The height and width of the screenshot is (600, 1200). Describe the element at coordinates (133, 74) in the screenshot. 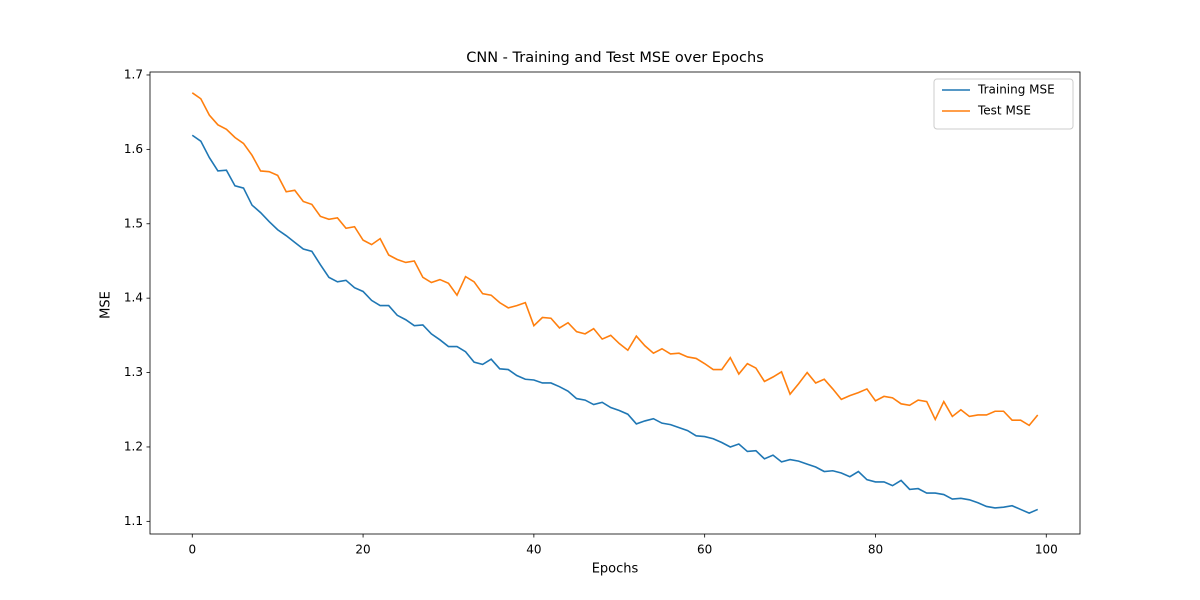

I see `y-tick-label: 1.7` at that location.